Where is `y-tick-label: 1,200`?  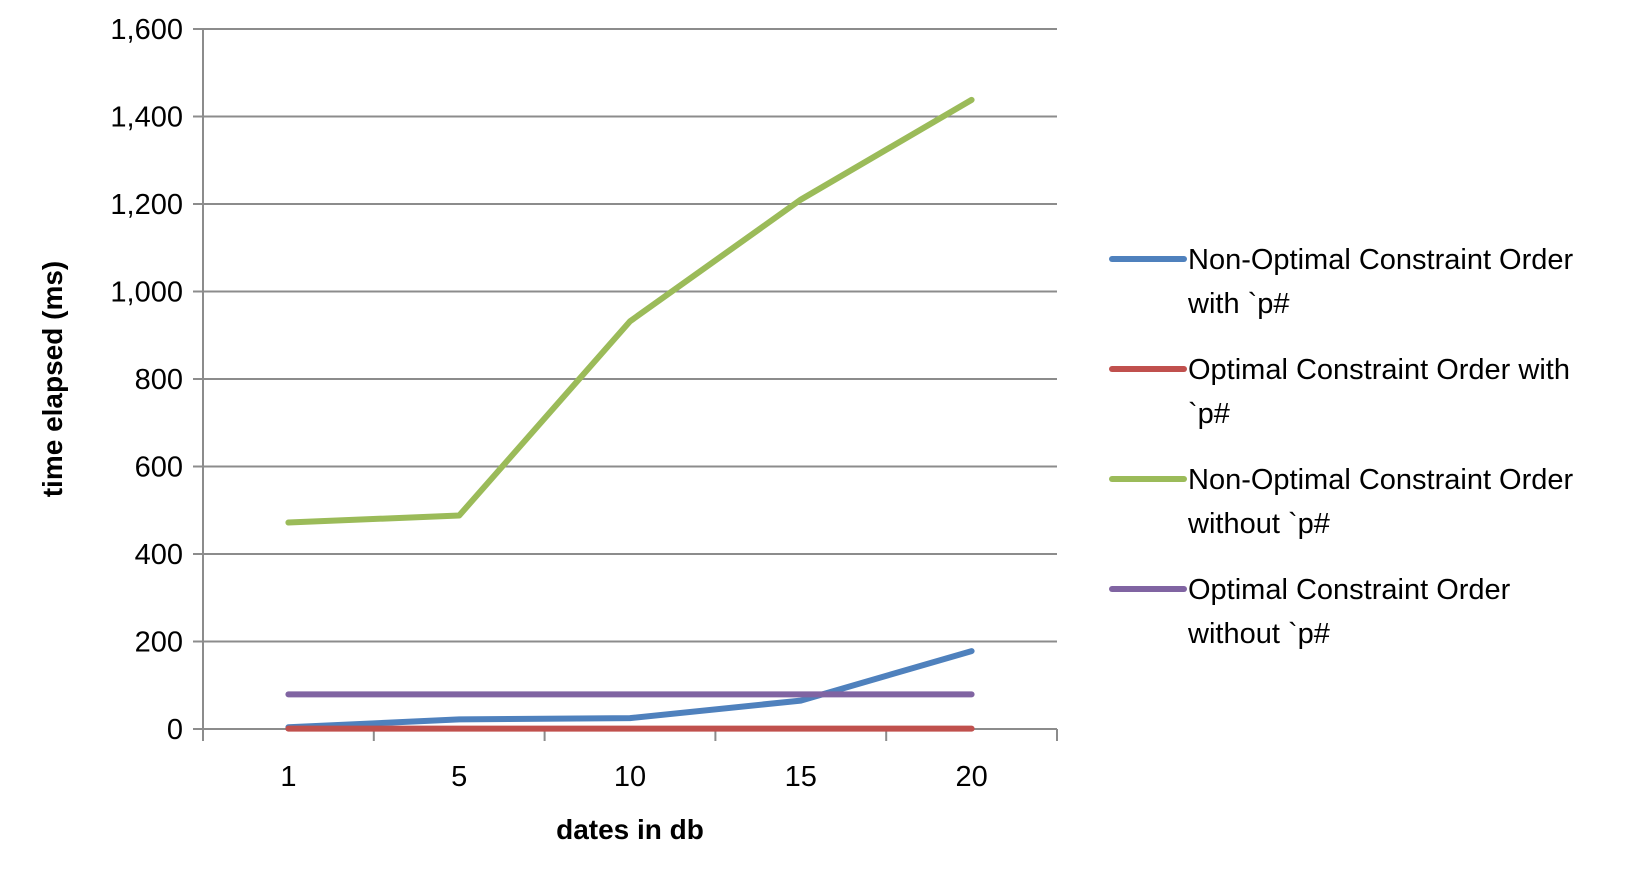 y-tick-label: 1,200 is located at coordinates (146, 205).